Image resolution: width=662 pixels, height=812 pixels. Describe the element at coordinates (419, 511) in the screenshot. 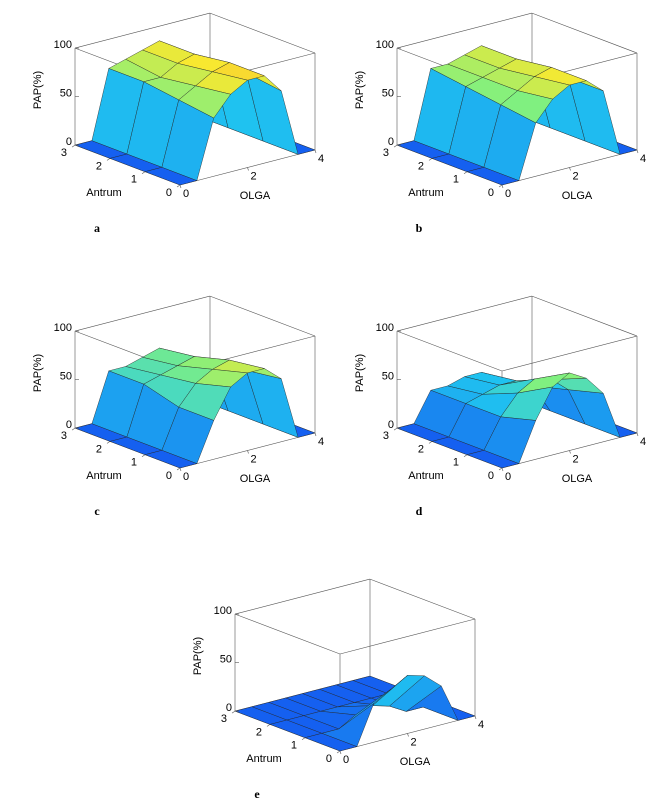

I see `panel-letter: d` at that location.